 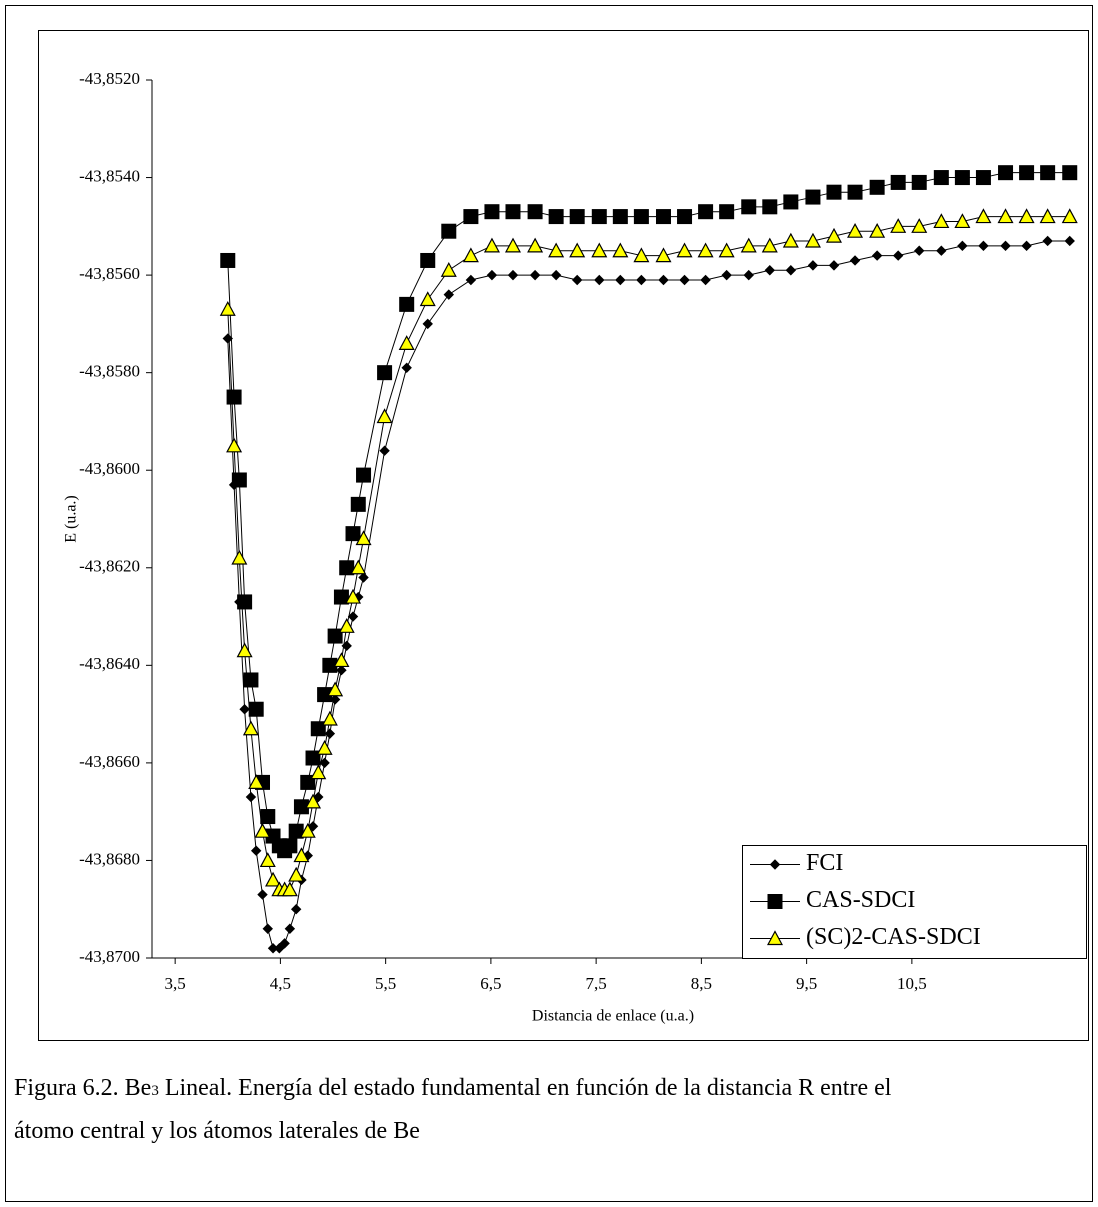 I want to click on x-tick-label: 4,5, so click(x=280, y=983).